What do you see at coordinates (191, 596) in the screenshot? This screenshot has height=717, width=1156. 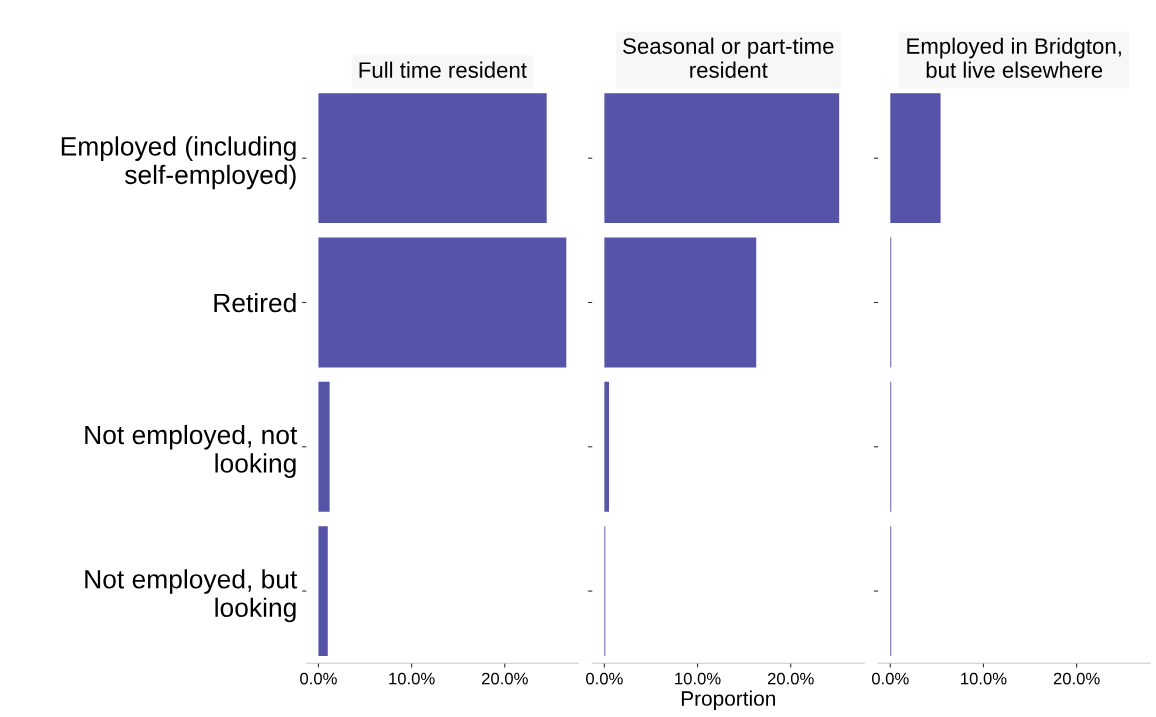 I see `y-tick-label: Not employed, but looking` at bounding box center [191, 596].